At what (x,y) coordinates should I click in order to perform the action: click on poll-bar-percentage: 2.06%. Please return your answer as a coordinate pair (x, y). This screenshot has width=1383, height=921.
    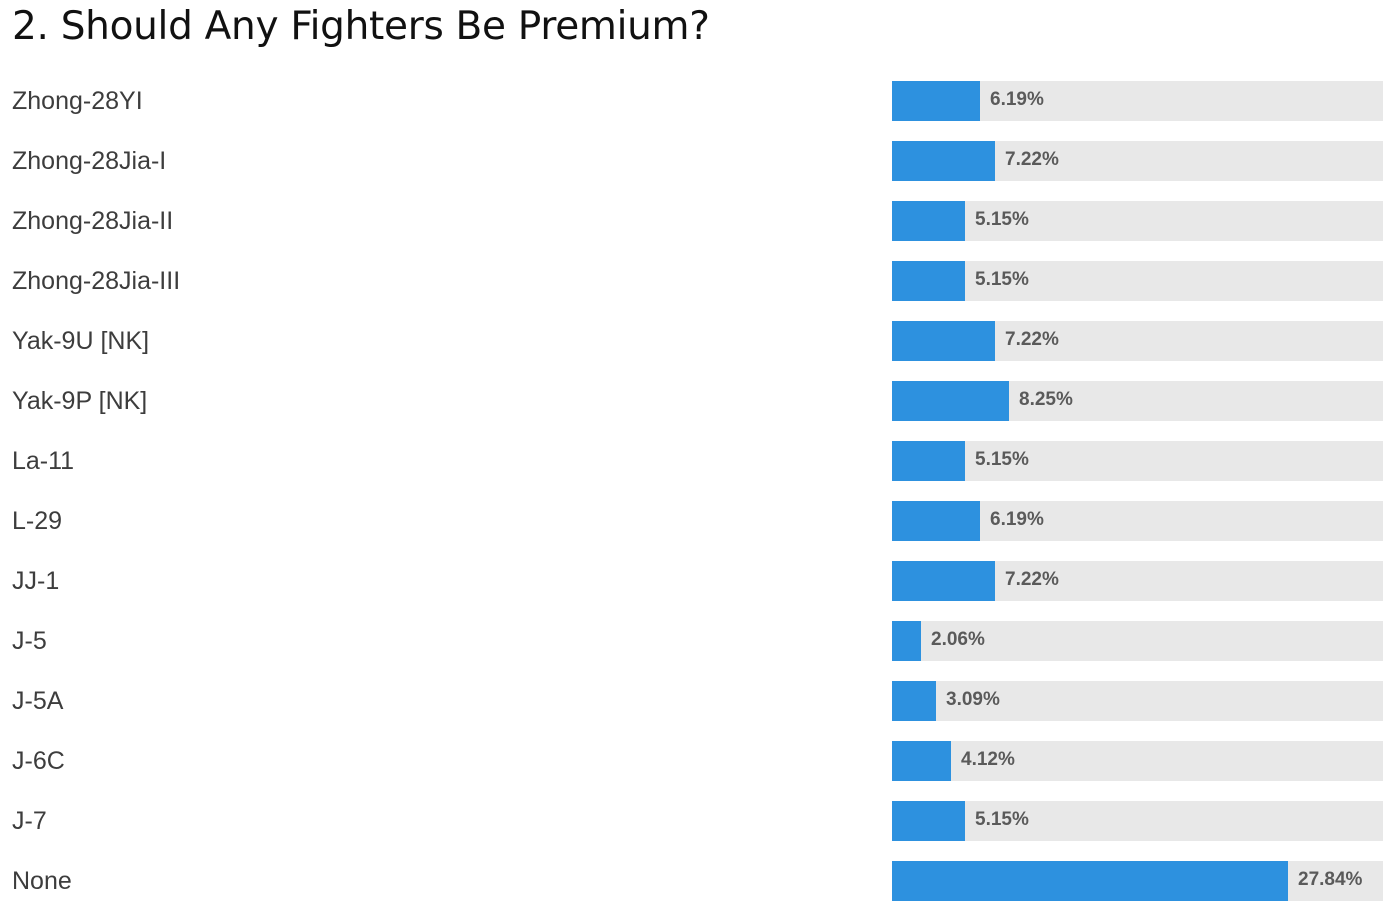
    Looking at the image, I should click on (958, 639).